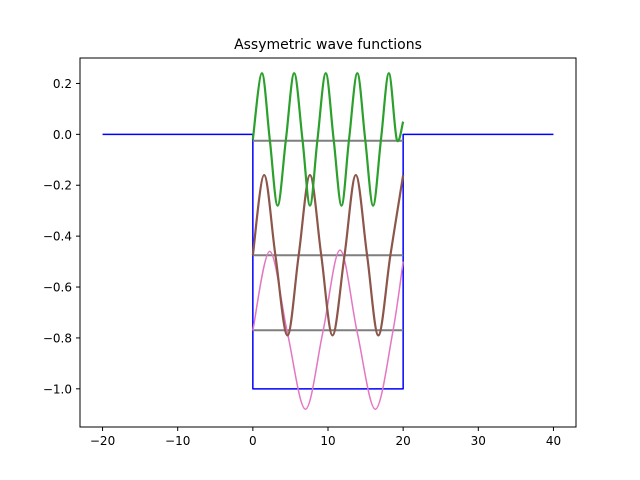 Image resolution: width=640 pixels, height=480 pixels. Describe the element at coordinates (57, 237) in the screenshot. I see `y-tick-label: −0.4` at that location.